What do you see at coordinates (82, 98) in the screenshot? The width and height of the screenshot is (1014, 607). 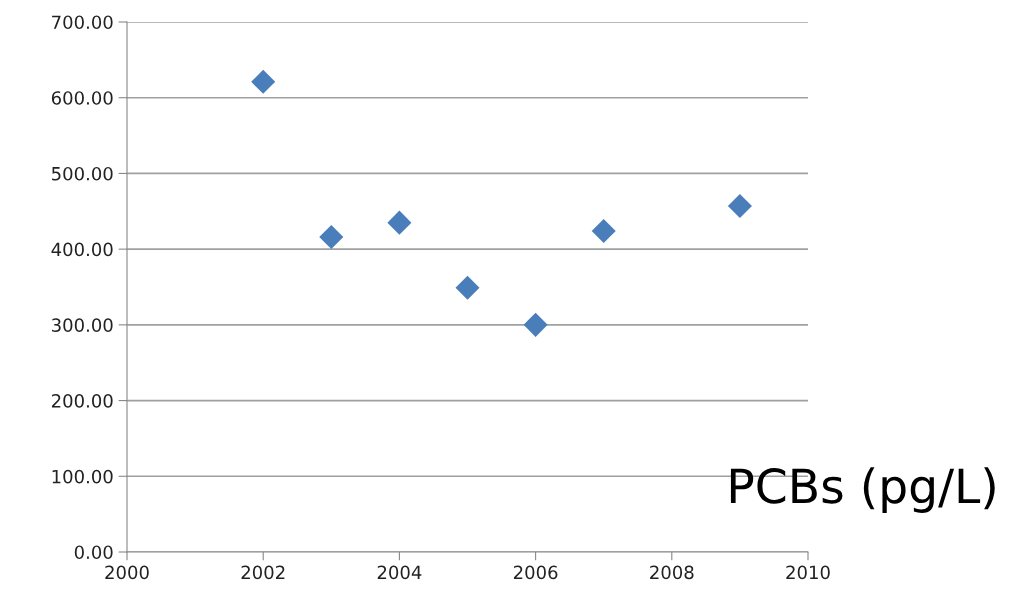 I see `y-tick-label: 600.00` at bounding box center [82, 98].